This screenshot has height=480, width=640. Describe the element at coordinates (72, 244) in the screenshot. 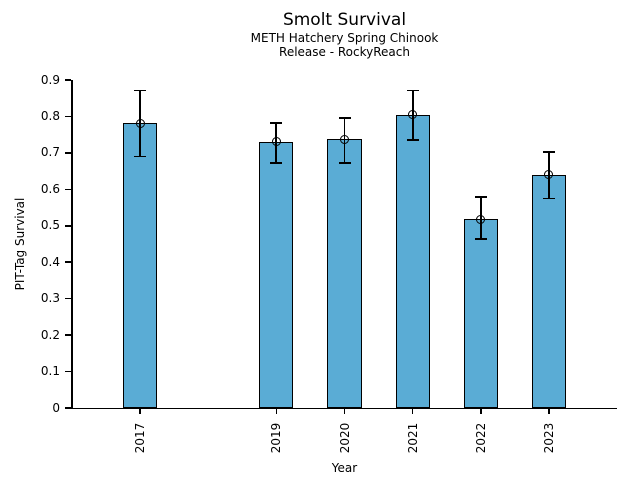

I see `y-axis-line` at that location.